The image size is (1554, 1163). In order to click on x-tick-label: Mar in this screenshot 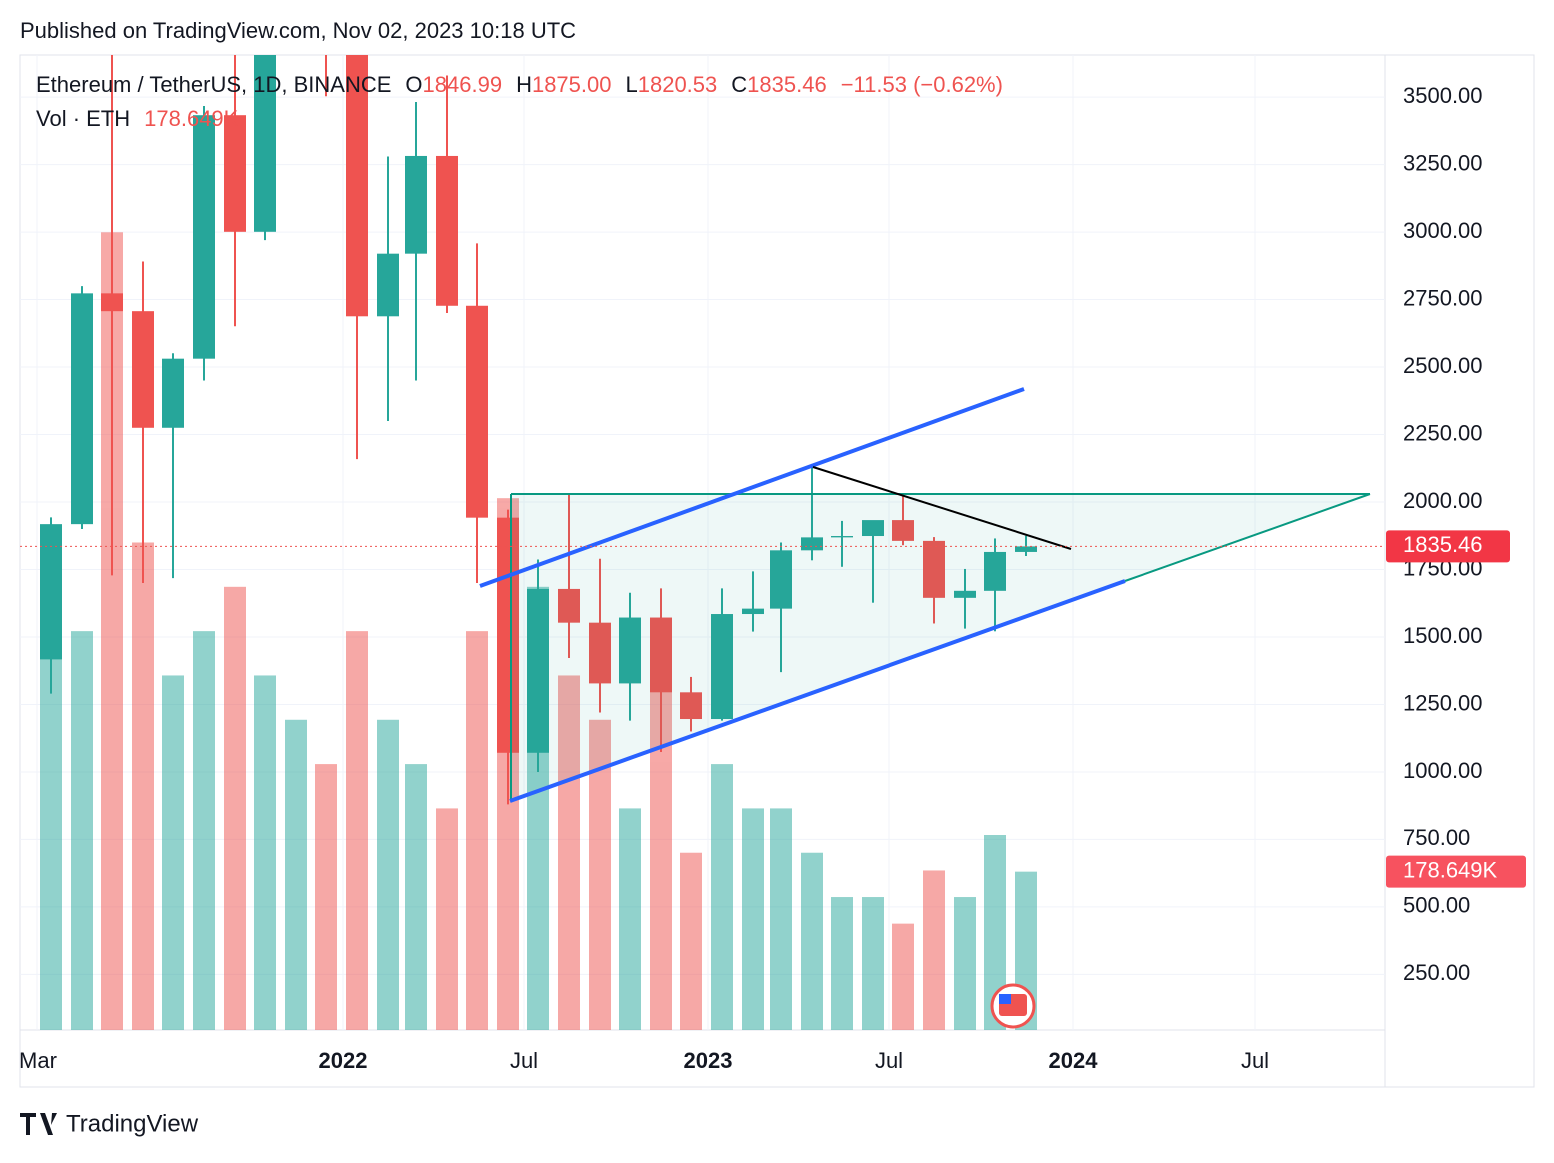, I will do `click(38, 1060)`.